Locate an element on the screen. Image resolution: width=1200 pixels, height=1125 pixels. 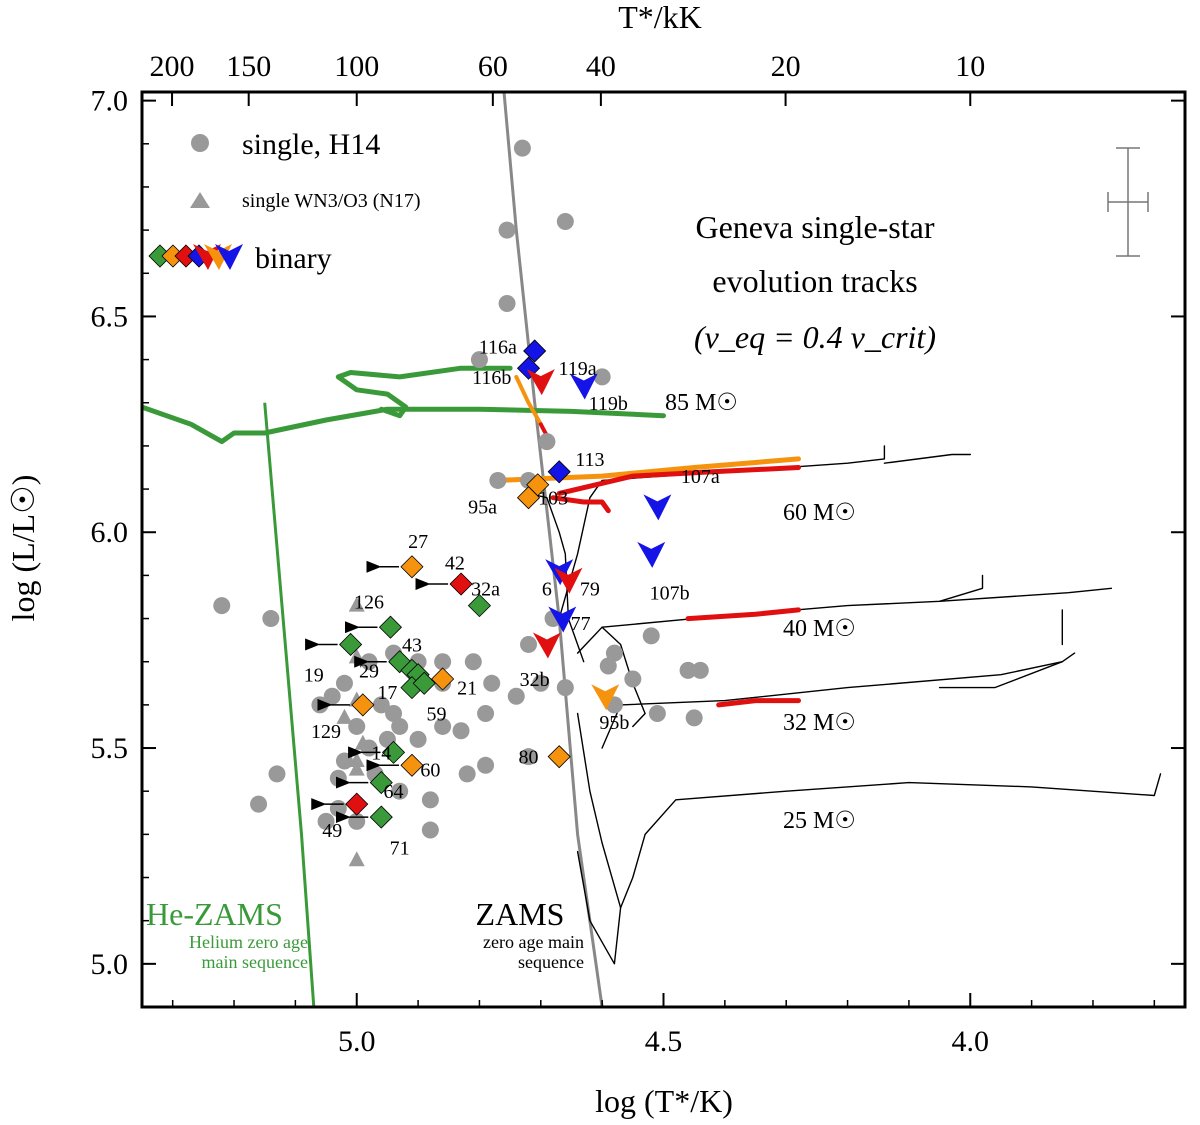
legend-single-marker is located at coordinates (200, 143).